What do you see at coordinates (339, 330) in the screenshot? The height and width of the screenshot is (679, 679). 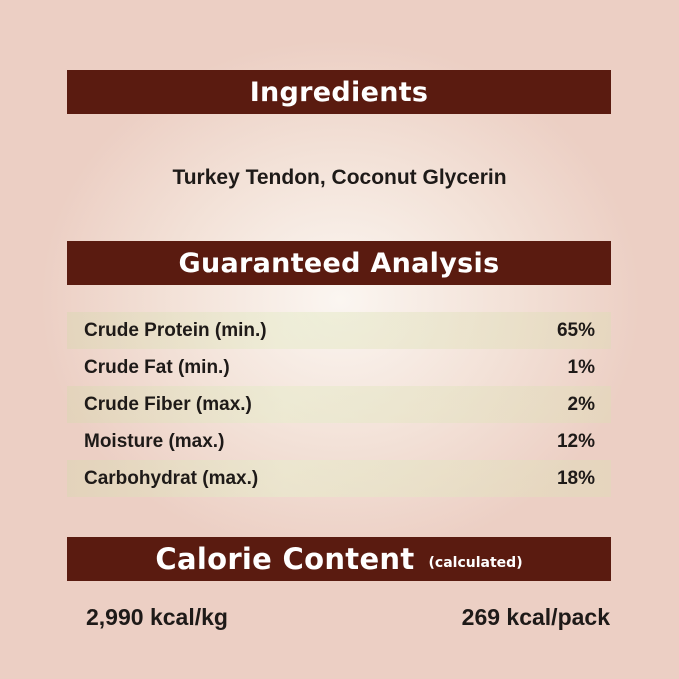 I see `table-row: Crude Protein (min.) 65%` at bounding box center [339, 330].